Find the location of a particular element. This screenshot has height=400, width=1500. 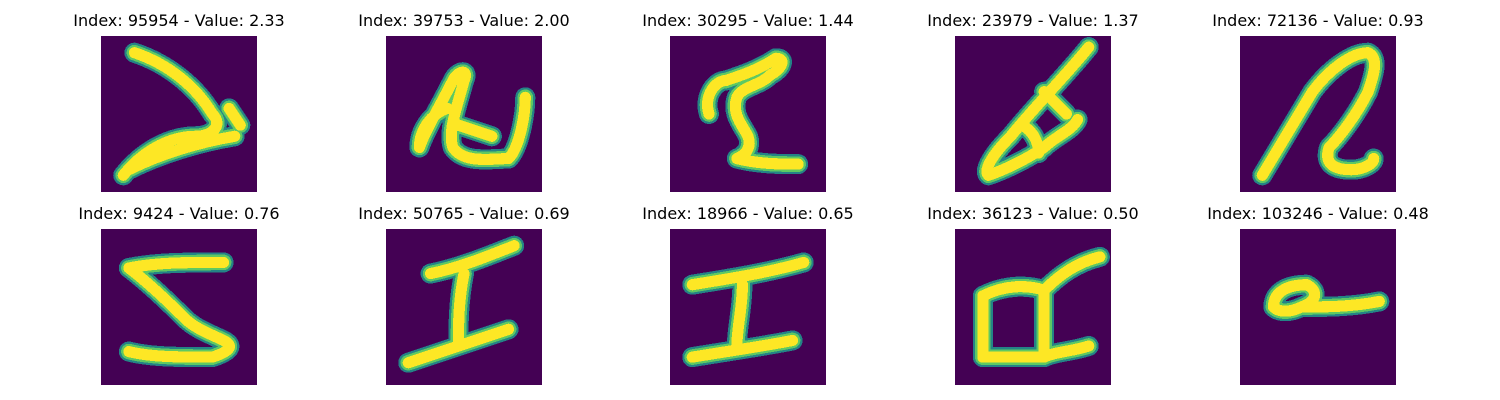

image-panel: Index: 72136 - Value: 0.93 is located at coordinates (1318, 104).